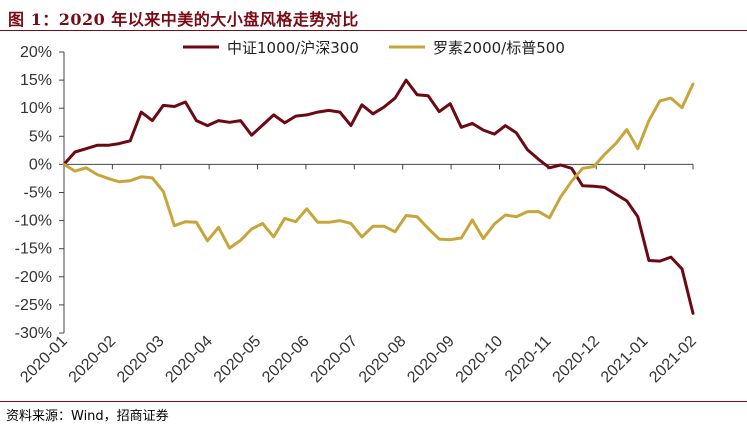 This screenshot has width=747, height=435. What do you see at coordinates (373, 30) in the screenshot?
I see `title-divider` at bounding box center [373, 30].